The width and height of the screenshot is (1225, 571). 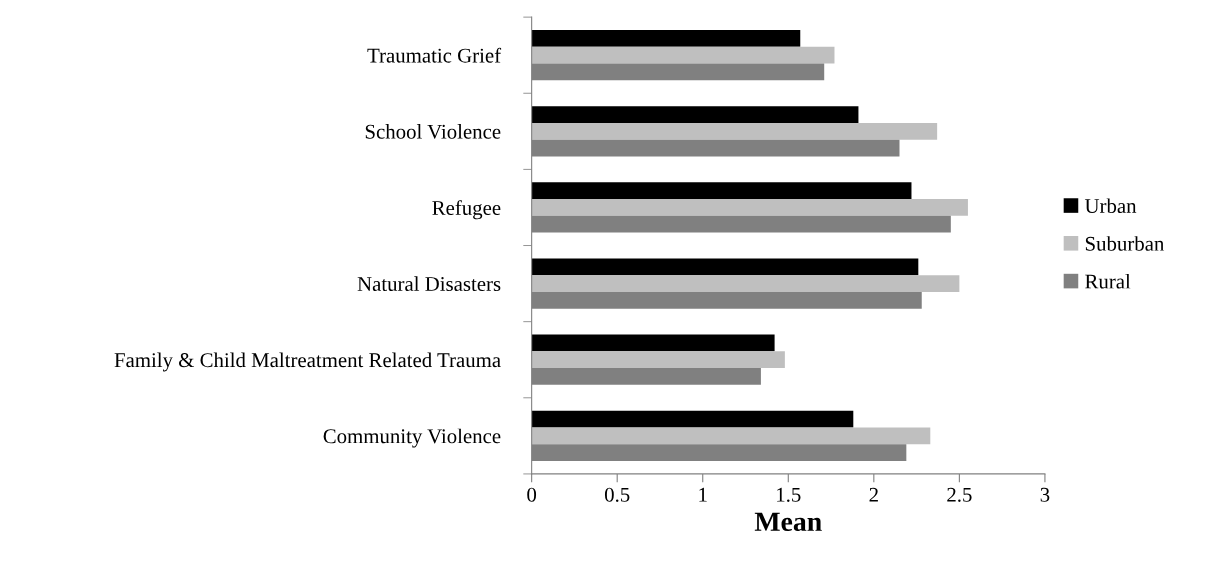 I want to click on y-tick-label: Refugee, so click(x=466, y=210).